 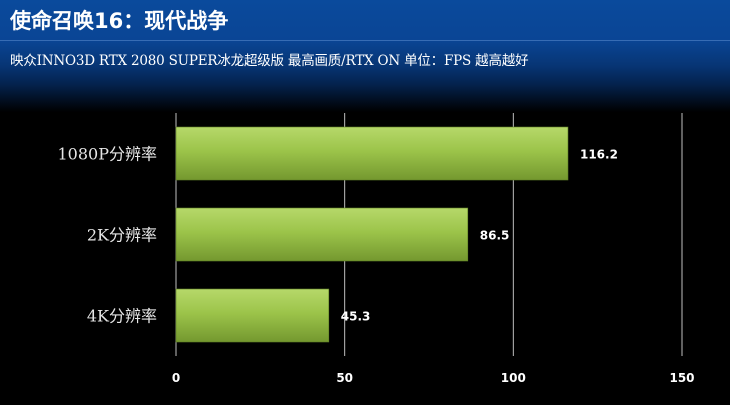 I want to click on value-label-3: 45.3, so click(x=356, y=317).